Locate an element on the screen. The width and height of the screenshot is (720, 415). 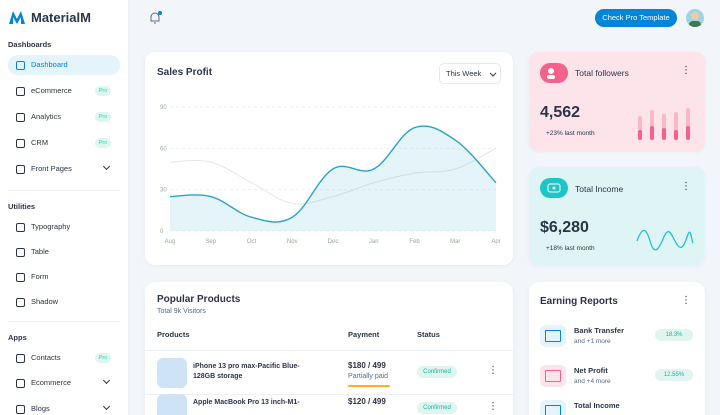
x-tick-label: Jan is located at coordinates (374, 242).